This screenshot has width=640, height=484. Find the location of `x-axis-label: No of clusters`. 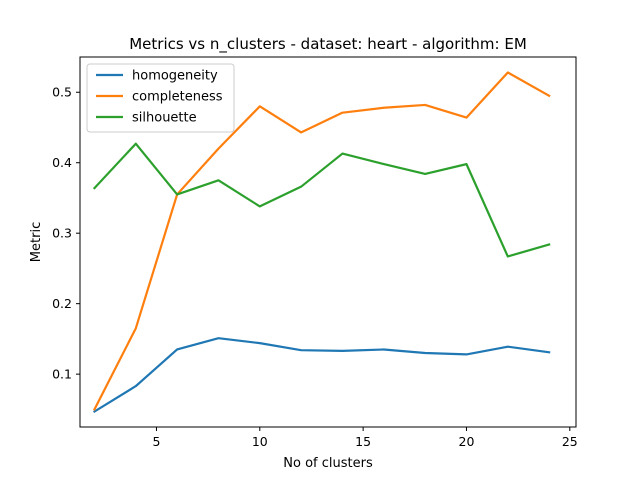

x-axis-label: No of clusters is located at coordinates (328, 463).